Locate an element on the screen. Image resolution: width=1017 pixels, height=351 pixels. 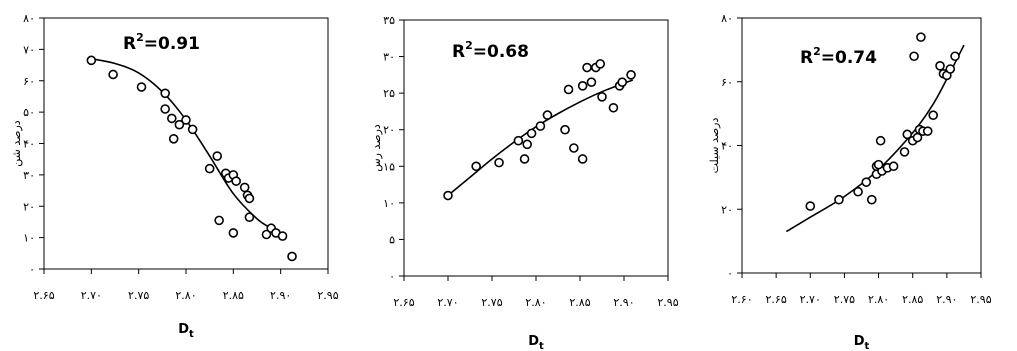
y-tick-label: ۳۵ is located at coordinates (389, 20).